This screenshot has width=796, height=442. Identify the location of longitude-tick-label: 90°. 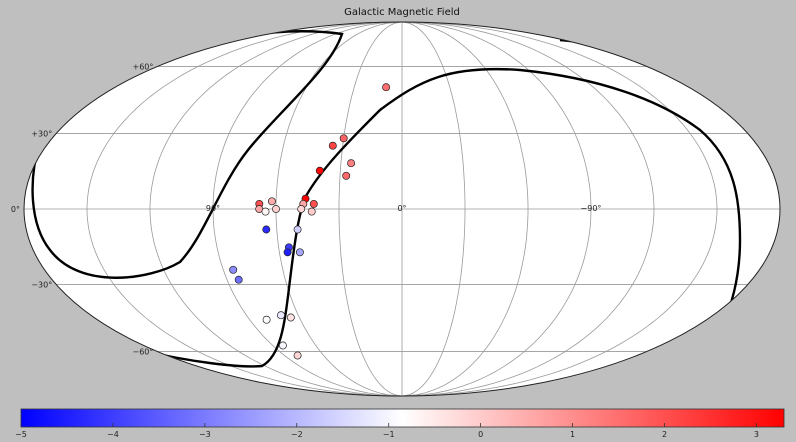
(213, 208).